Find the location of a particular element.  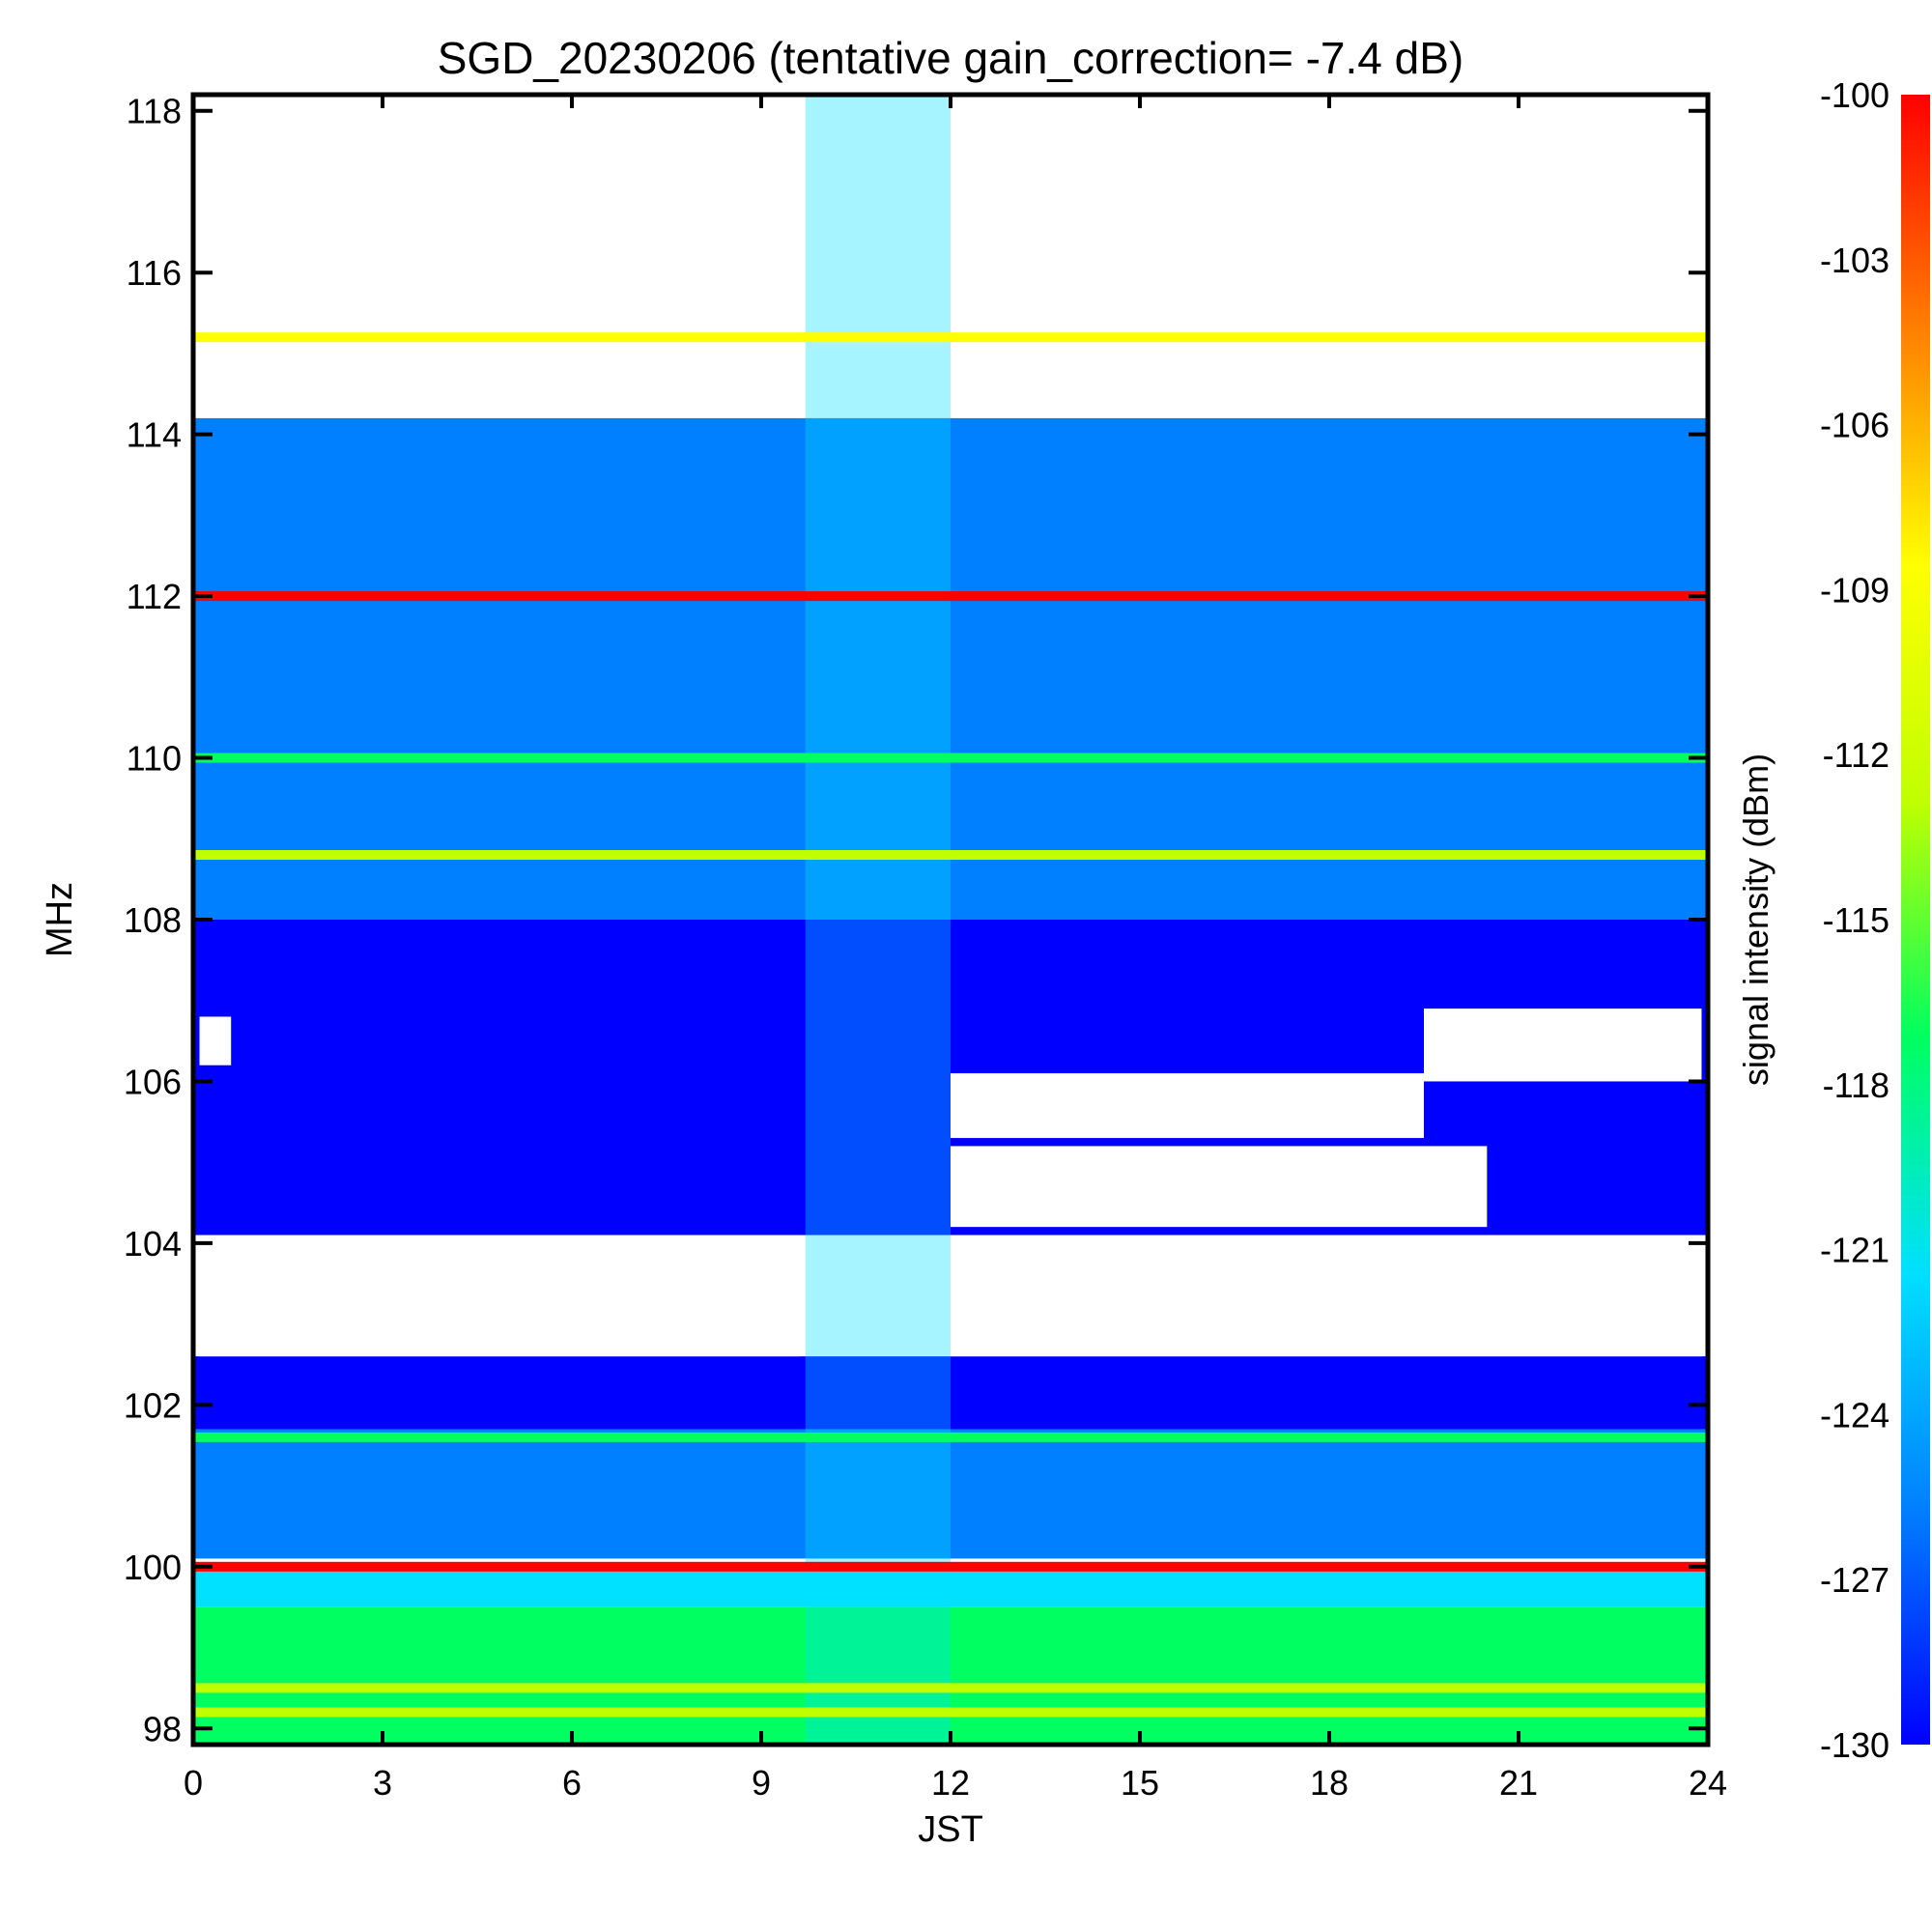

colorbar-tick-label: -124 is located at coordinates (1854, 1415).